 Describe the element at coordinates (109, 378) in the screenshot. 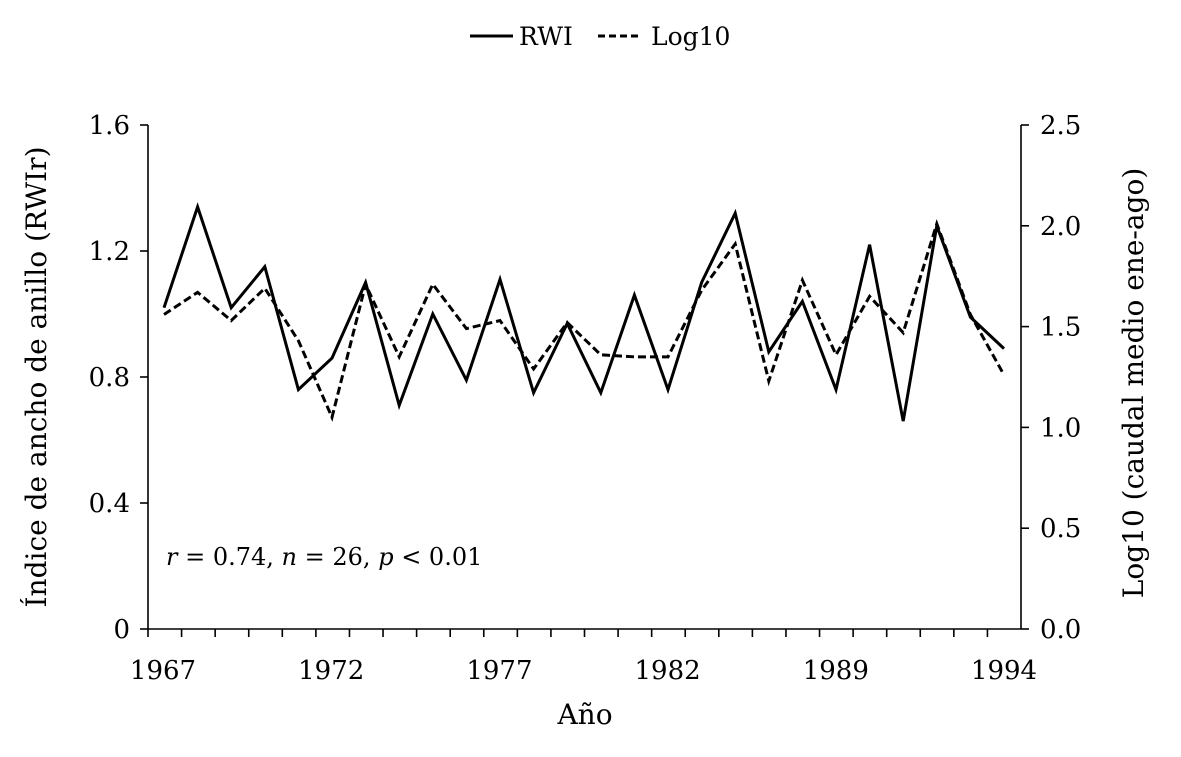

I see `left-y-tick-label: 0.8` at that location.